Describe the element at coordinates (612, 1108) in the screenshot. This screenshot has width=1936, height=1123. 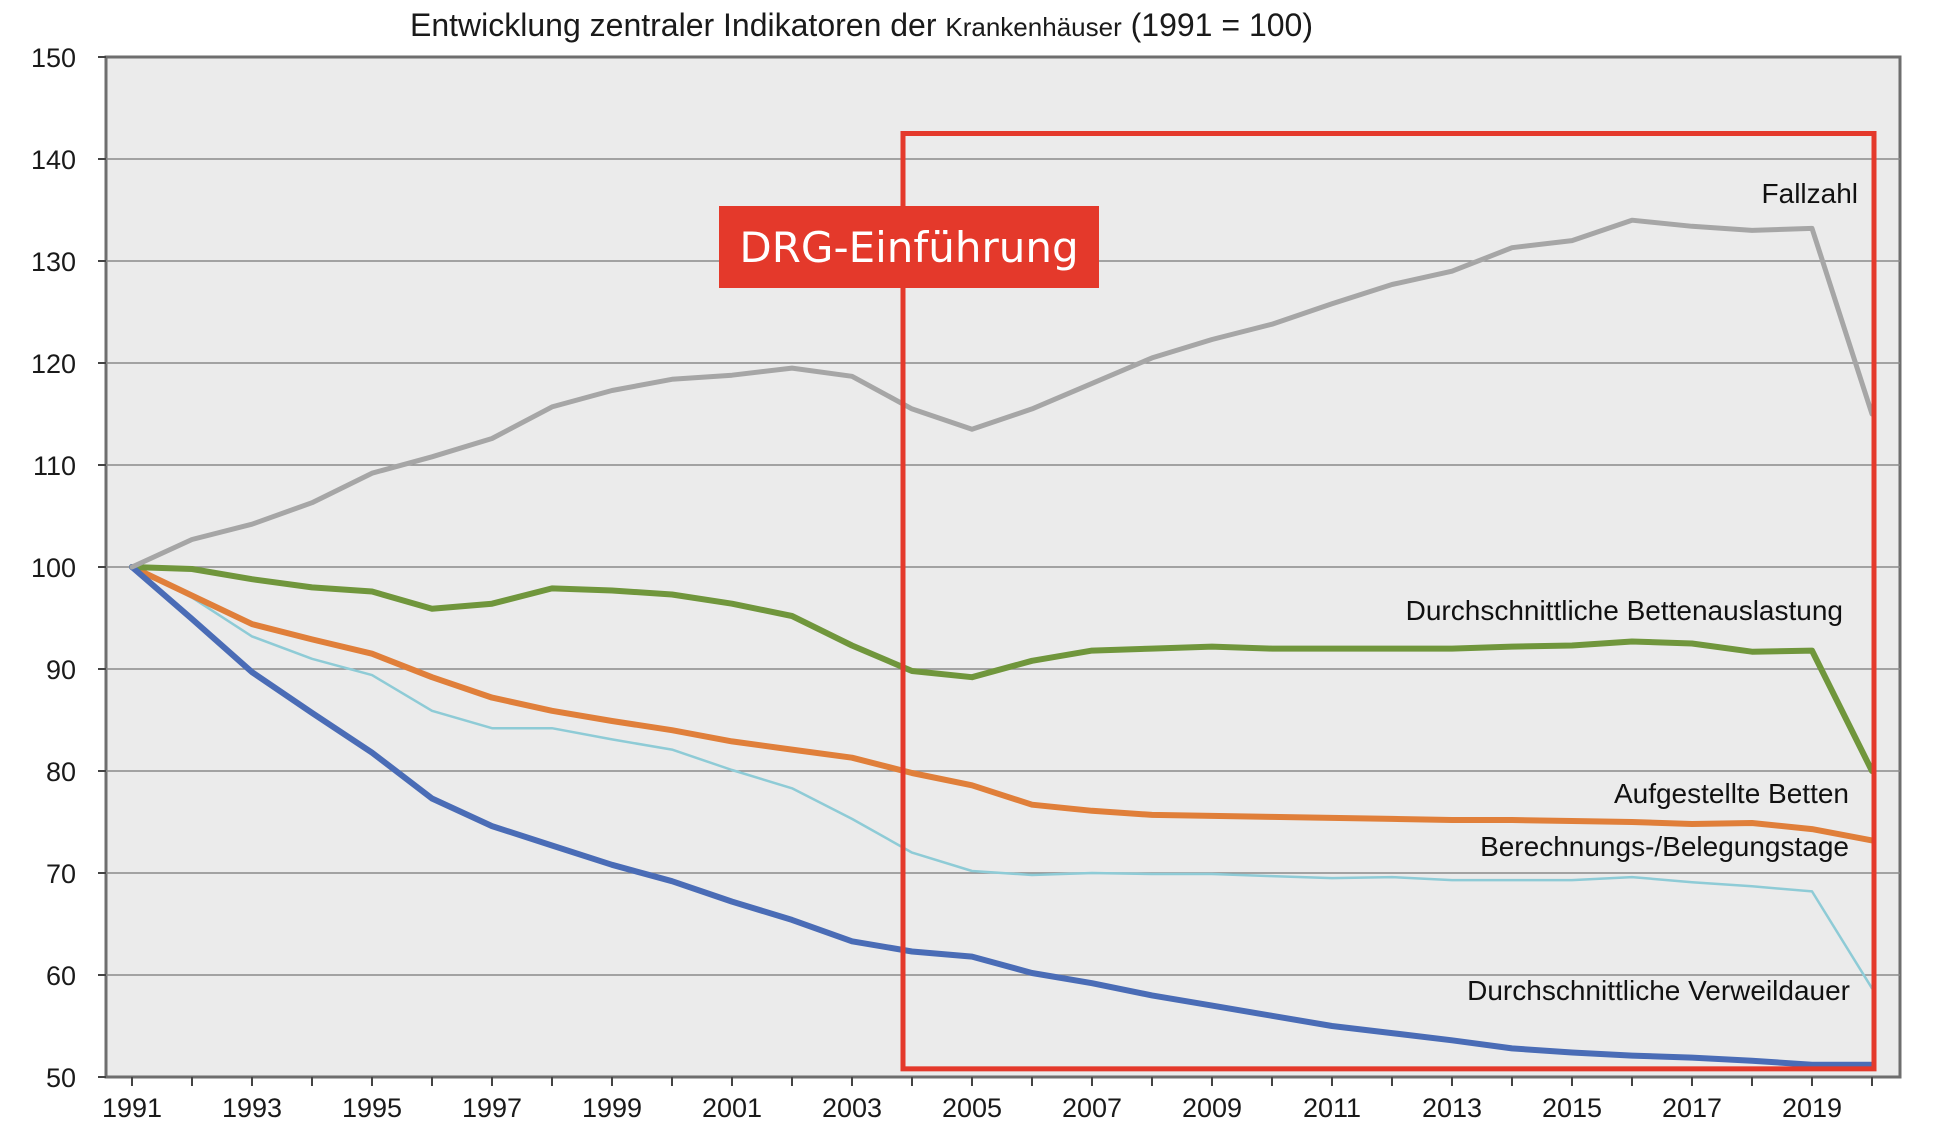
I see `x-tick-label: 1999` at that location.